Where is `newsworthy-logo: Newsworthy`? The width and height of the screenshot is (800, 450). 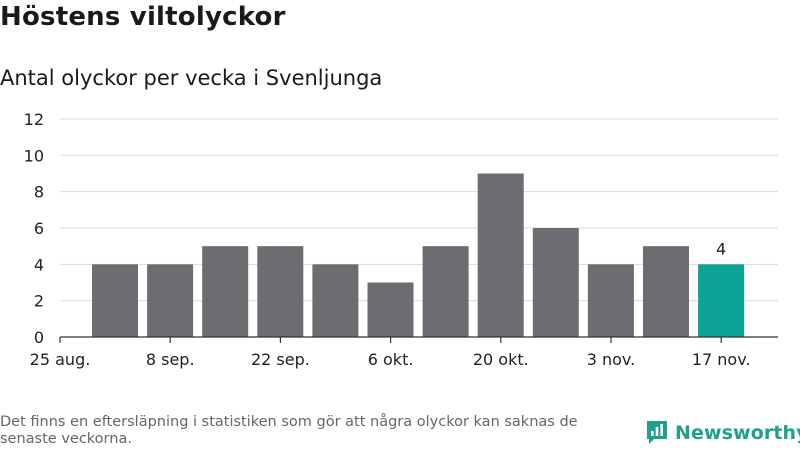
newsworthy-logo: Newsworthy is located at coordinates (722, 433).